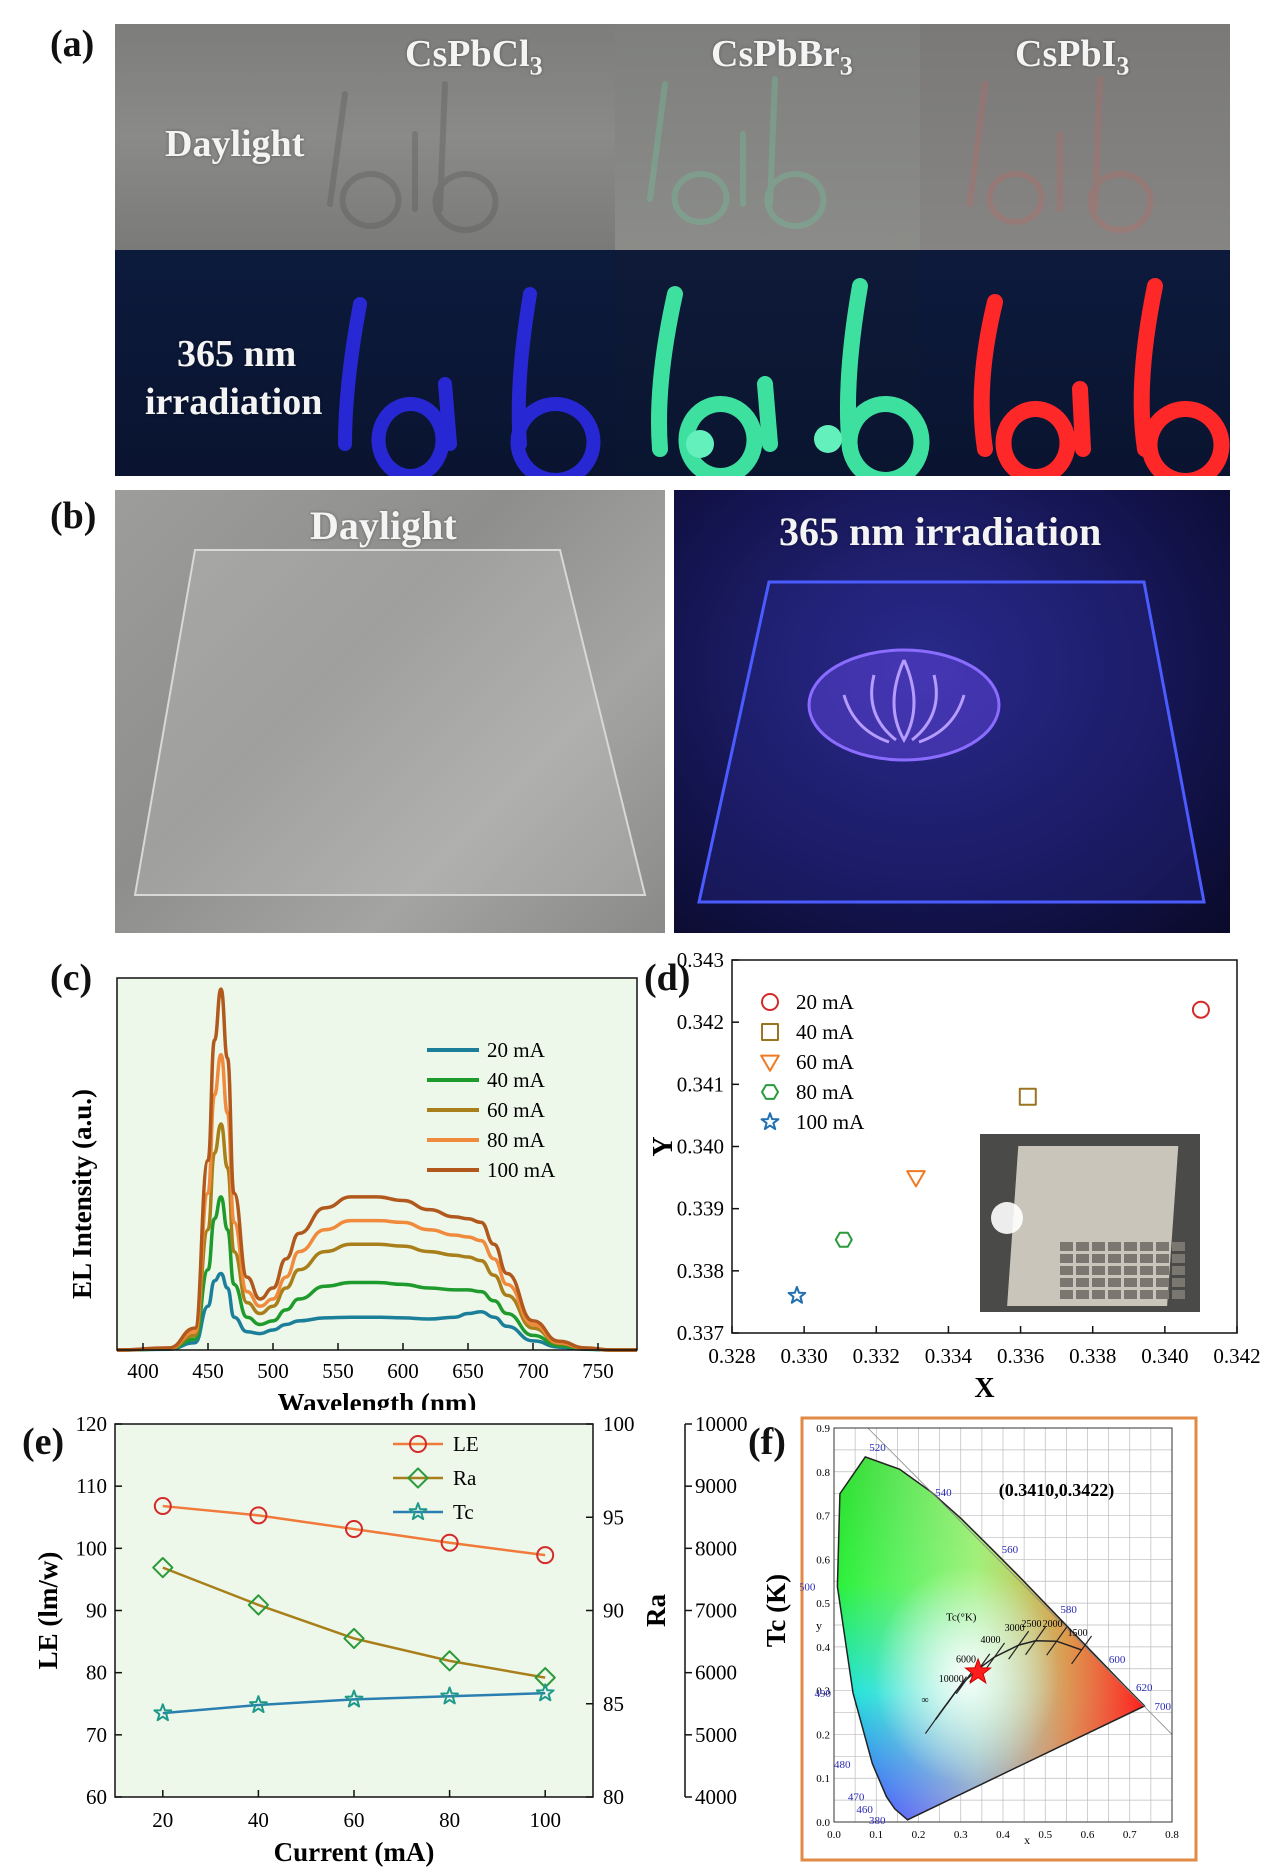 This screenshot has height=1872, width=1270. I want to click on y-tick-label-1: 0.338, so click(700, 1271).